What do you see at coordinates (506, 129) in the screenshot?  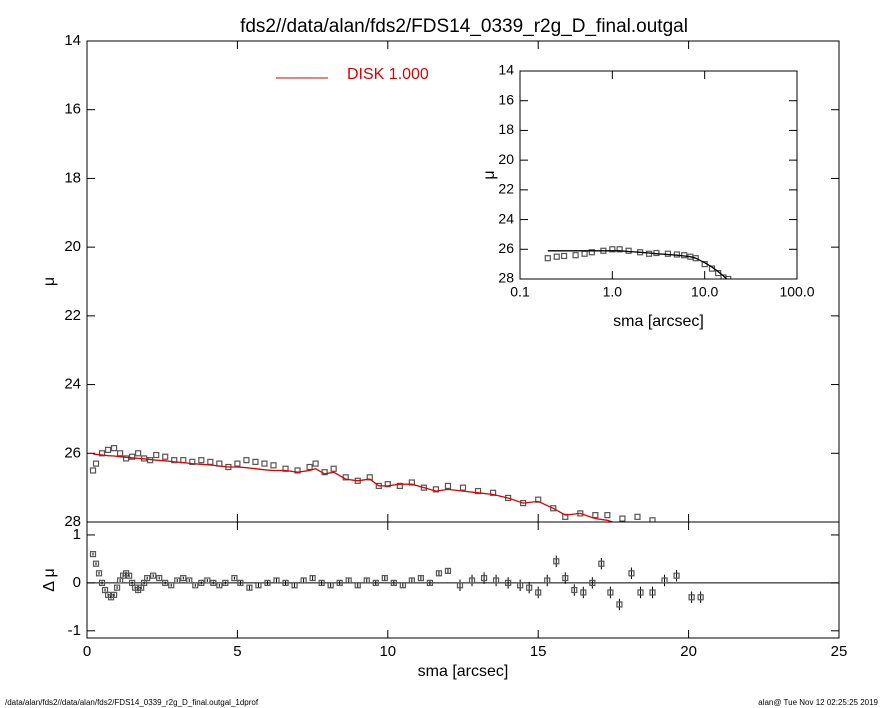 I see `y-tick-label: 18` at bounding box center [506, 129].